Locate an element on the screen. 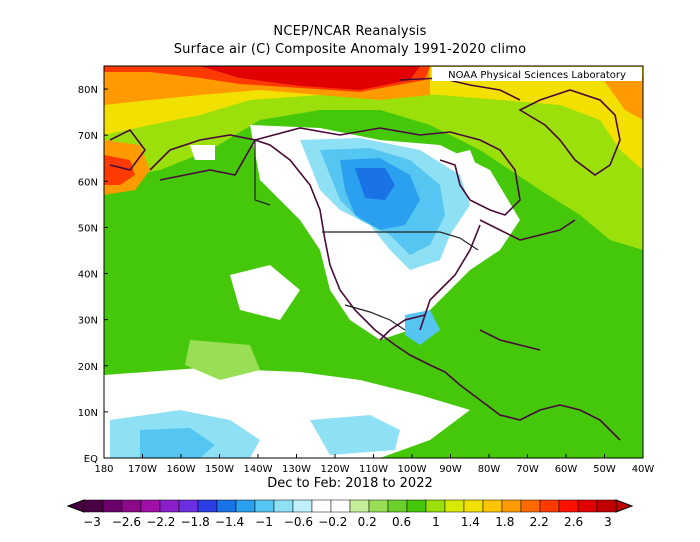 This screenshot has width=700, height=542. colorbar-label: −1 is located at coordinates (264, 522).